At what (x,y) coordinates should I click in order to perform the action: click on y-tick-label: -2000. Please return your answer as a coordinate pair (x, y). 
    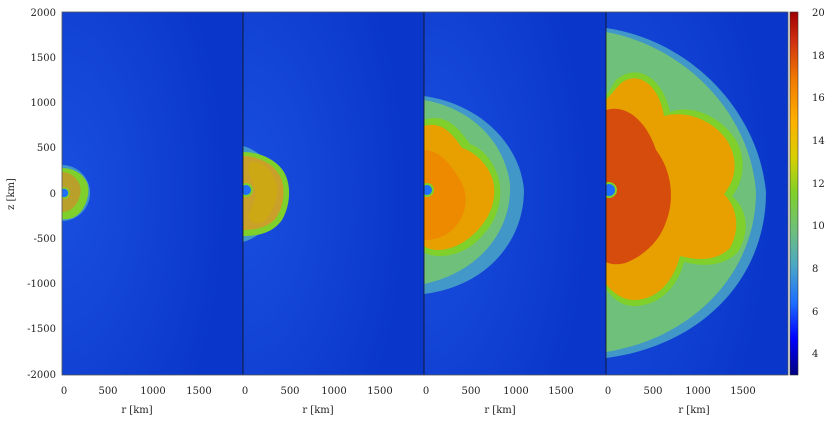
    Looking at the image, I should click on (41, 375).